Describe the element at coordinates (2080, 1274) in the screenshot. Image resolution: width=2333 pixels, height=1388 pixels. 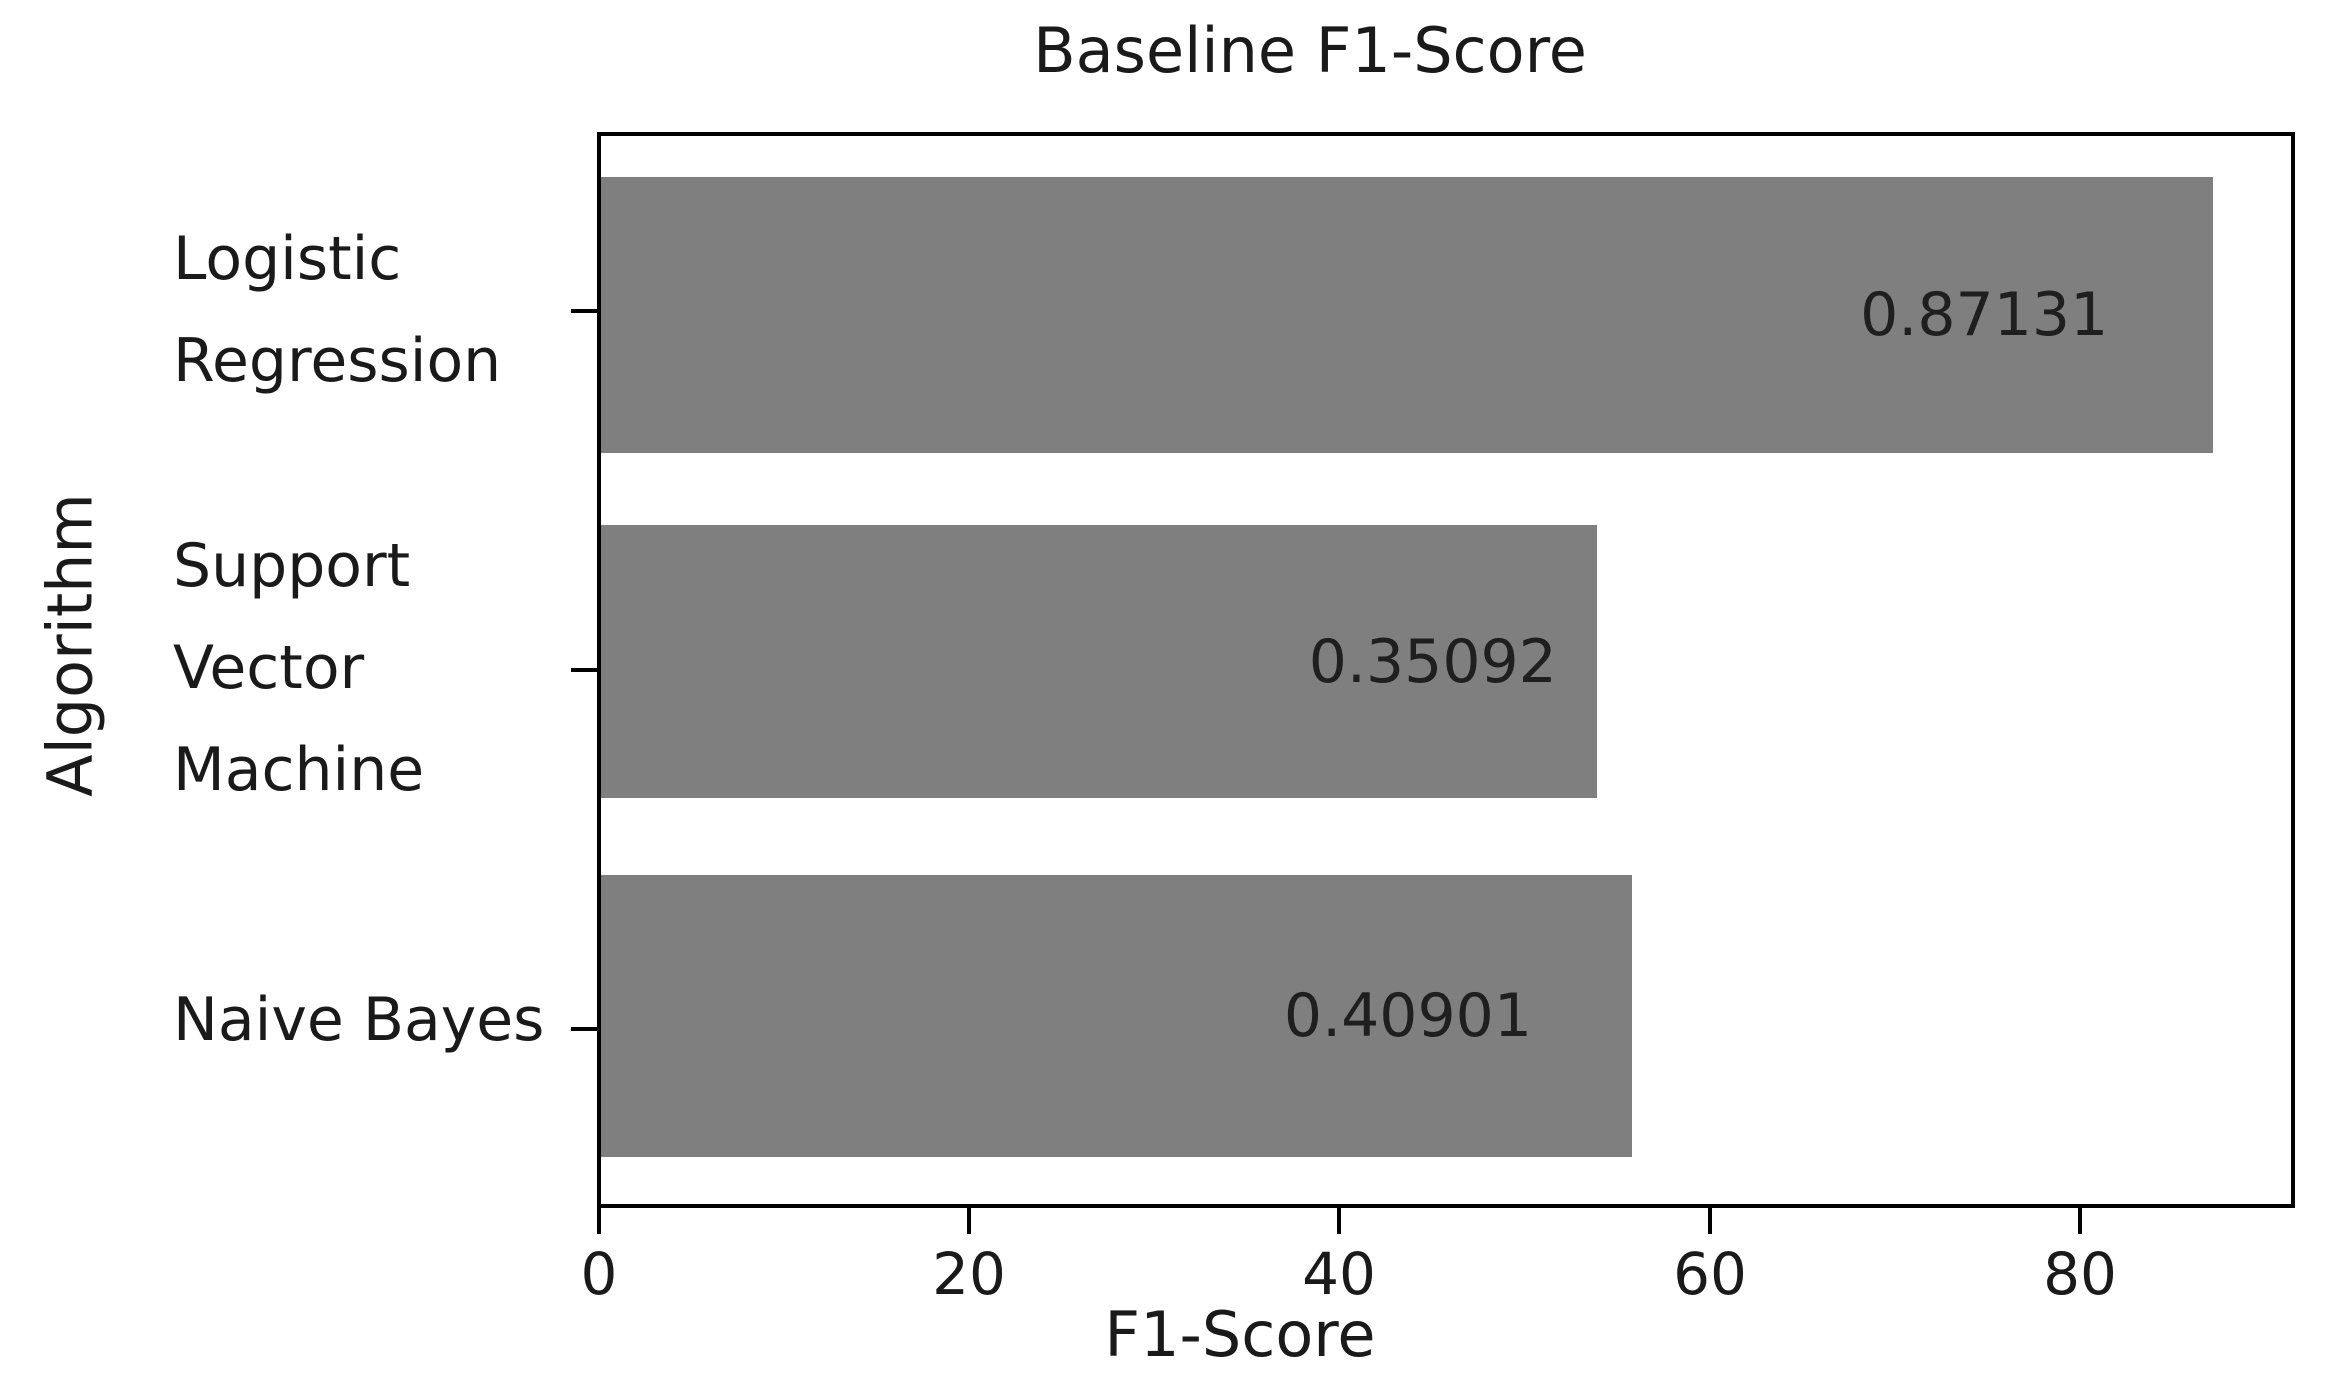
I see `xtick-label: 80` at that location.